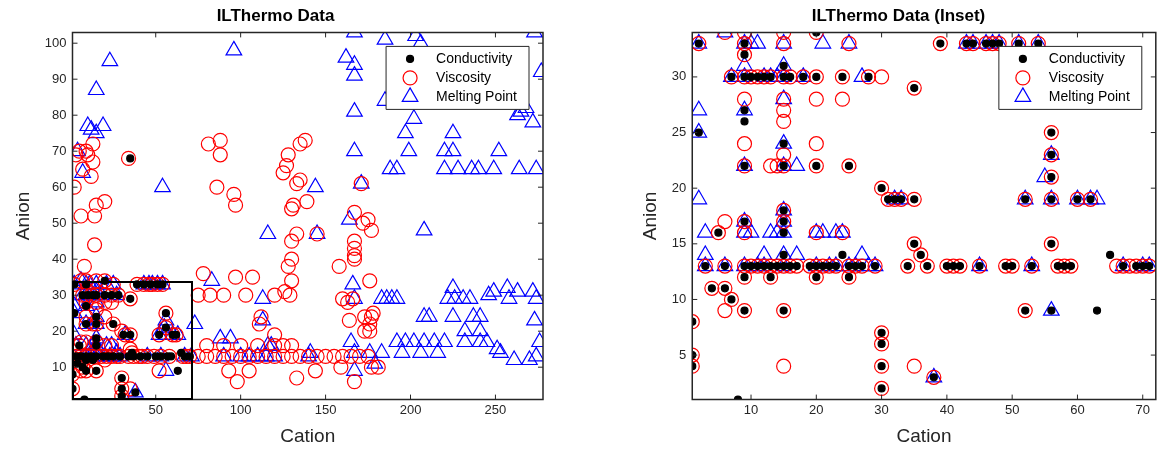  Describe the element at coordinates (275, 15) in the screenshot. I see `chart-title: ILThermo Data` at that location.